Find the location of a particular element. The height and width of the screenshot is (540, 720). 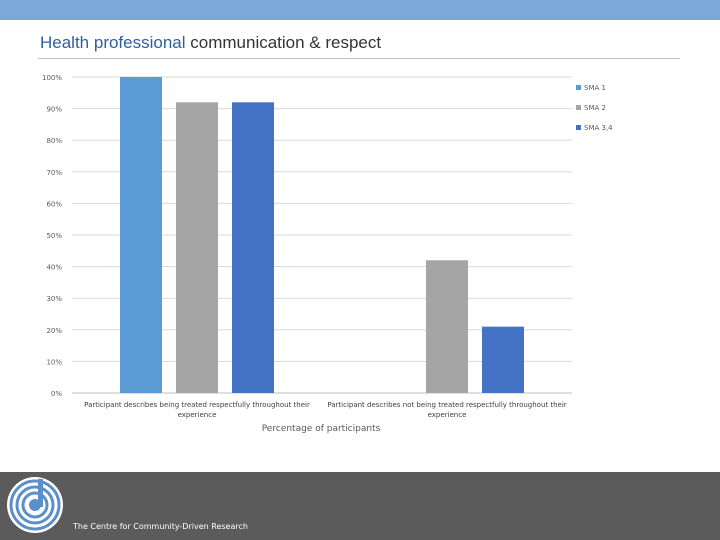

title-divider is located at coordinates (359, 58).